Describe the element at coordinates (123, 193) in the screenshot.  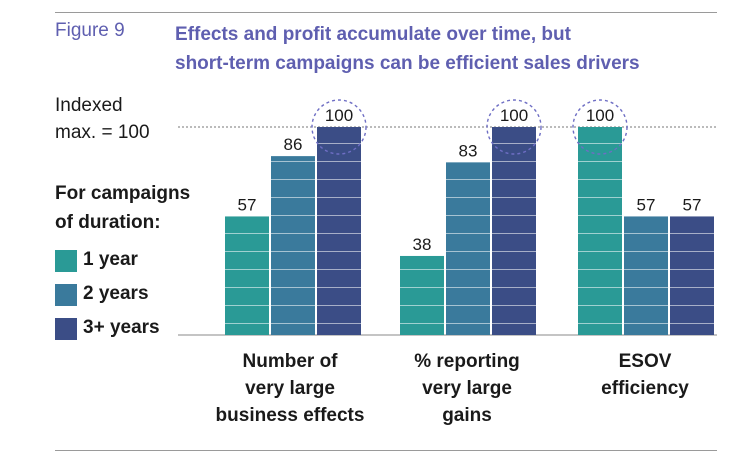
I see `legend-title-line-1: For campaigns` at that location.